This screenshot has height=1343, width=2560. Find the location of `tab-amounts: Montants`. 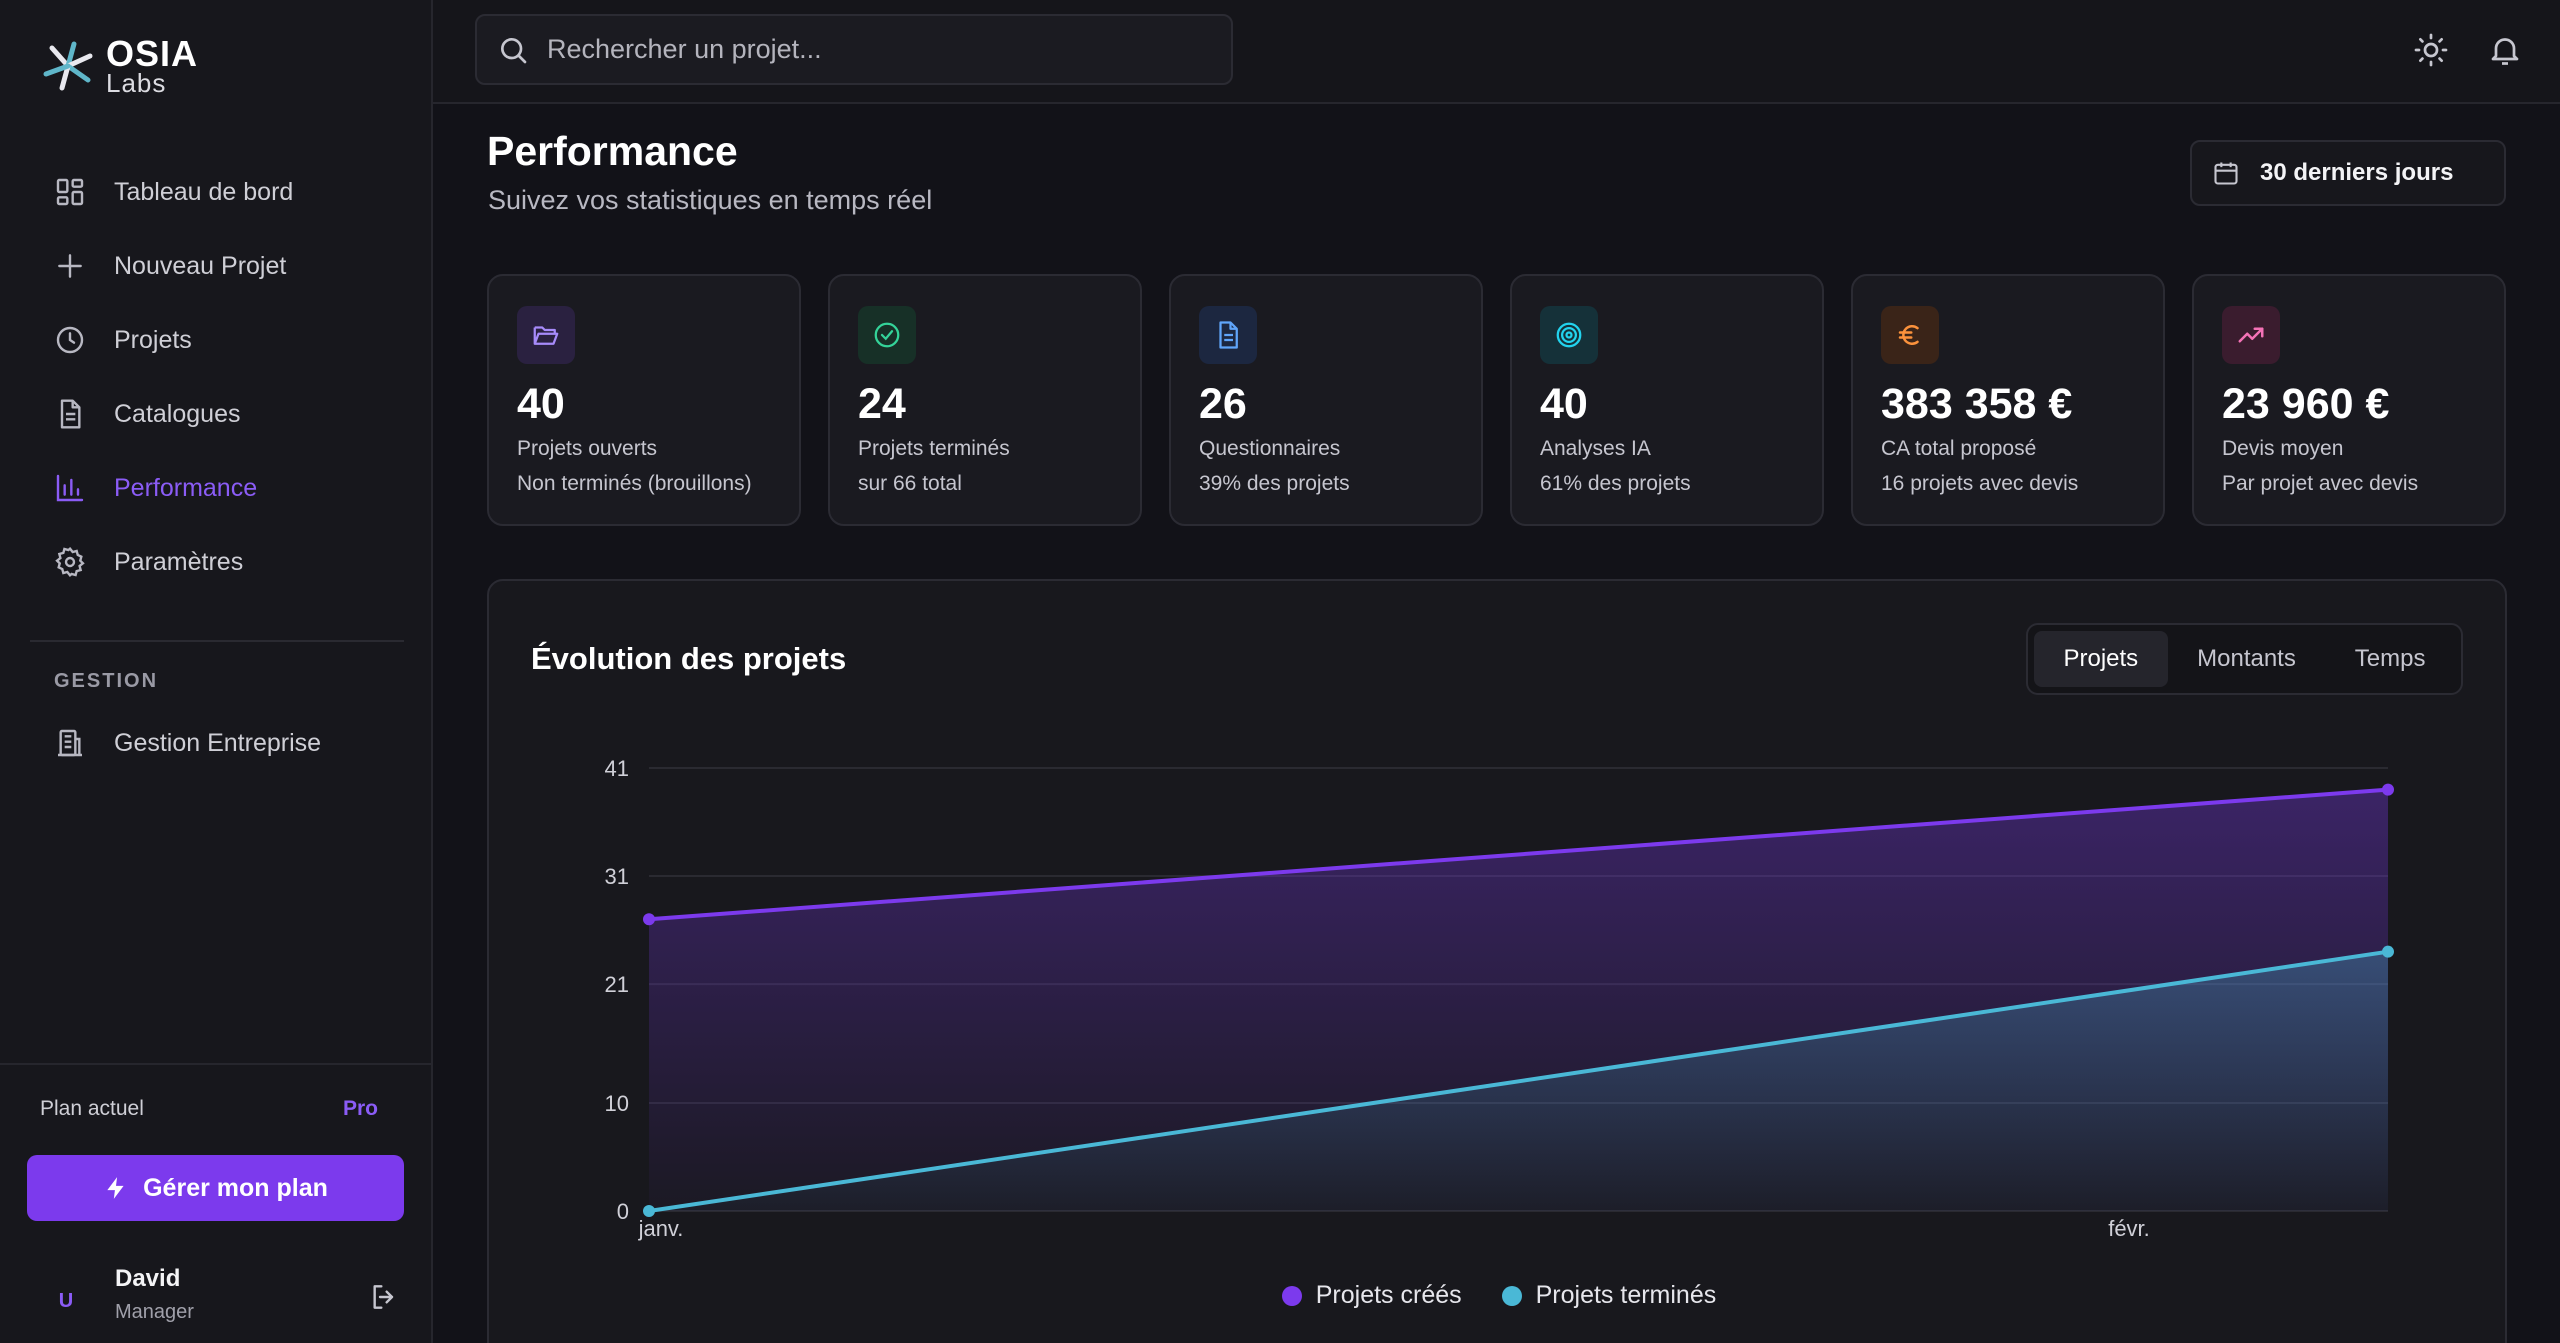

tab-amounts: Montants is located at coordinates (2246, 658).